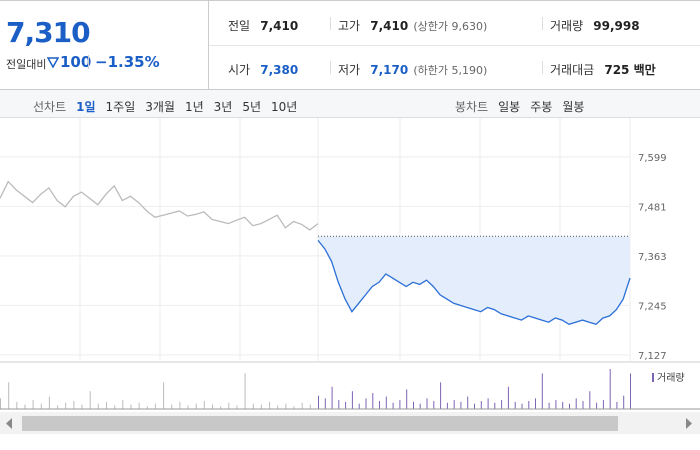  Describe the element at coordinates (389, 70) in the screenshot. I see `info-value: 7,170` at that location.